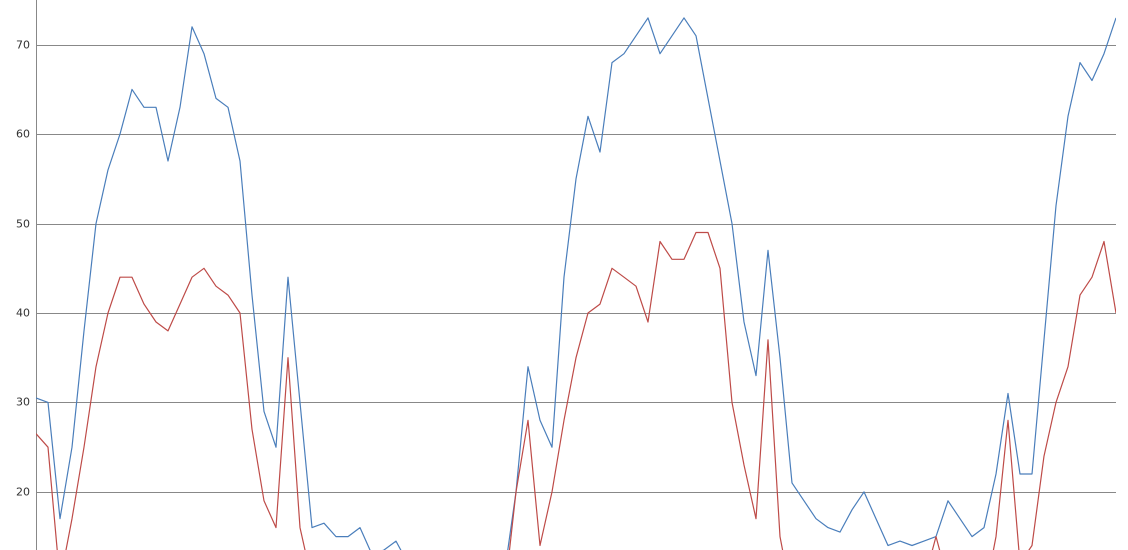 The height and width of the screenshot is (550, 1128). What do you see at coordinates (23, 492) in the screenshot?
I see `y-tick-label: 20` at bounding box center [23, 492].